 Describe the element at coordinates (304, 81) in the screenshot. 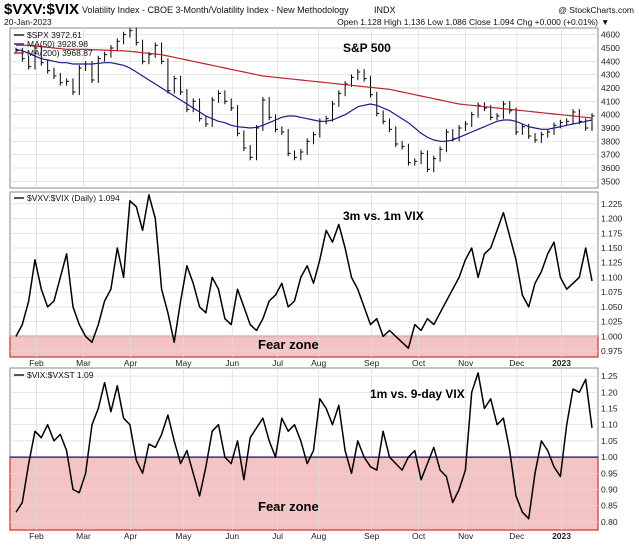

I see `series-line-ma-200-` at that location.